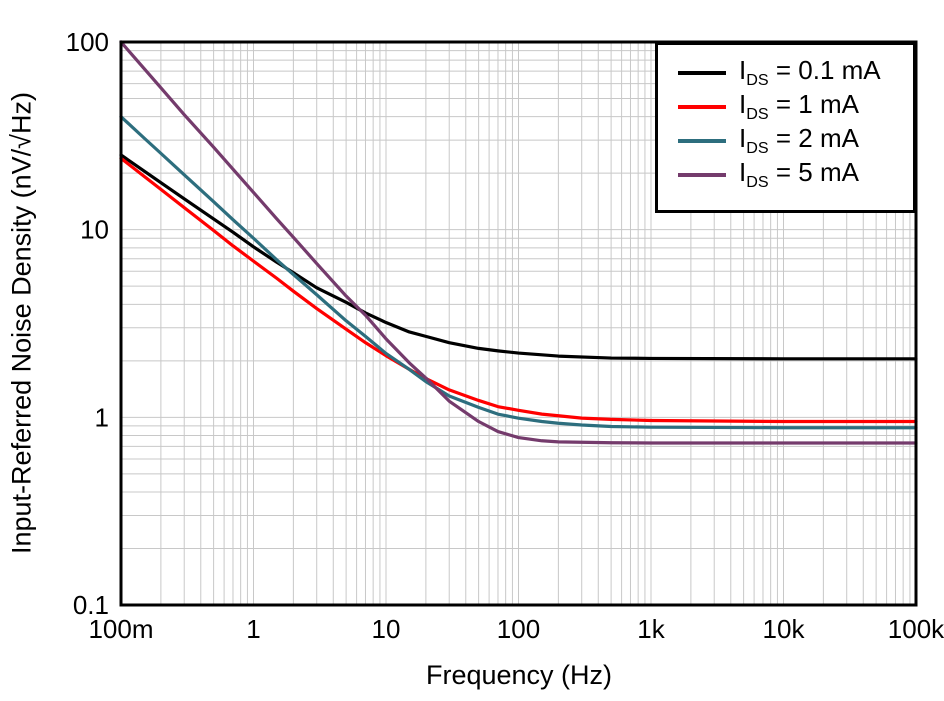  What do you see at coordinates (94, 230) in the screenshot?
I see `y-tick-label: 10` at bounding box center [94, 230].